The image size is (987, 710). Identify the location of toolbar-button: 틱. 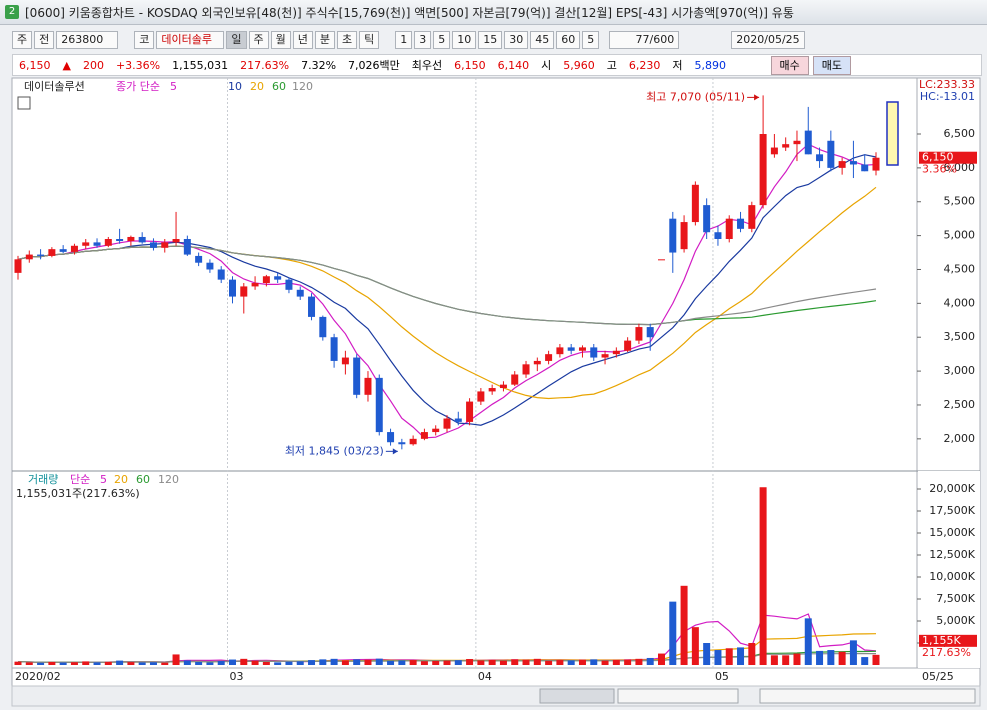
(369, 40).